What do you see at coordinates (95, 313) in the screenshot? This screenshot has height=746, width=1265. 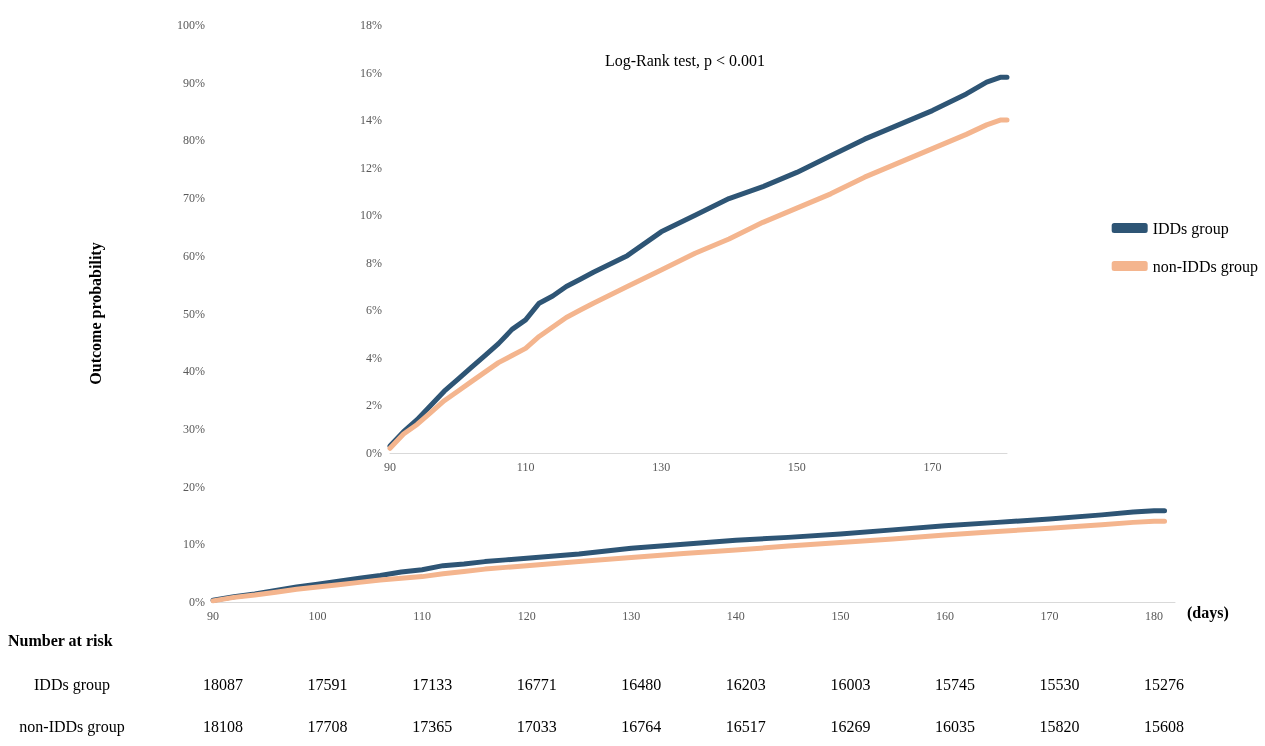 I see `y-axis-title: Outcome probability` at bounding box center [95, 313].